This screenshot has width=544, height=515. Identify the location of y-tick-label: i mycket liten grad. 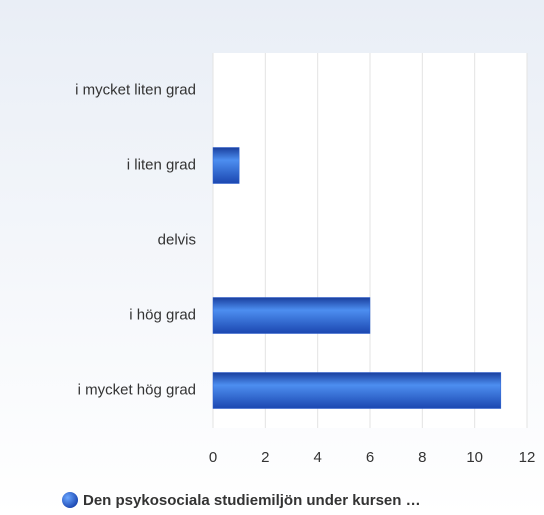
(135, 89).